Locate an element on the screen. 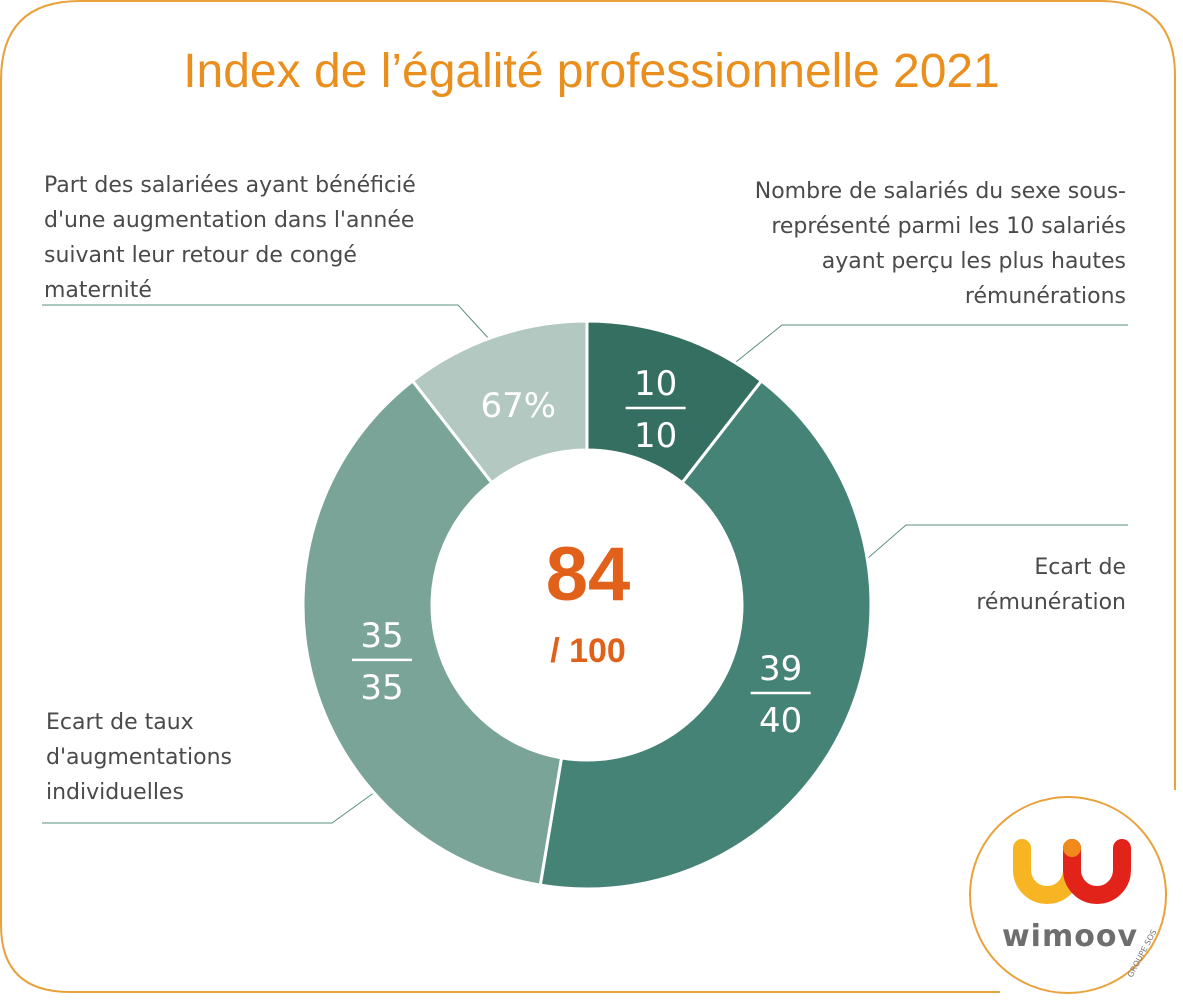 The height and width of the screenshot is (1002, 1183). leader-line-top-earners is located at coordinates (931, 343).